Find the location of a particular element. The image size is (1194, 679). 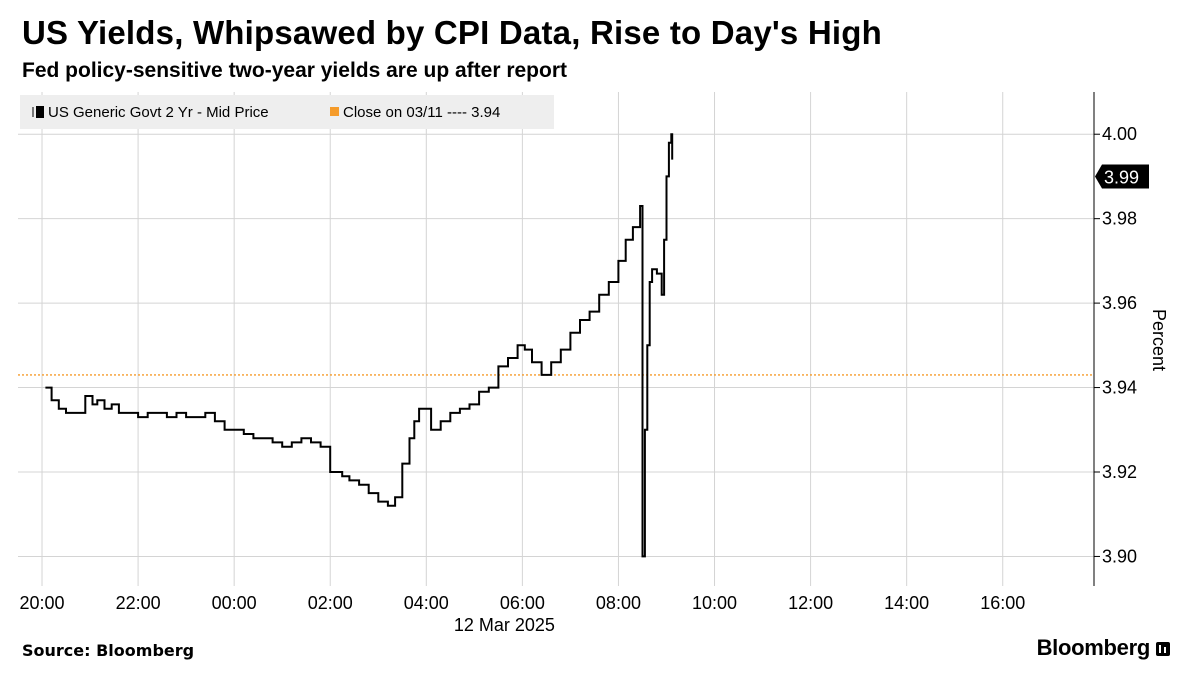

bloomberg-terminal-icon is located at coordinates (1163, 649).